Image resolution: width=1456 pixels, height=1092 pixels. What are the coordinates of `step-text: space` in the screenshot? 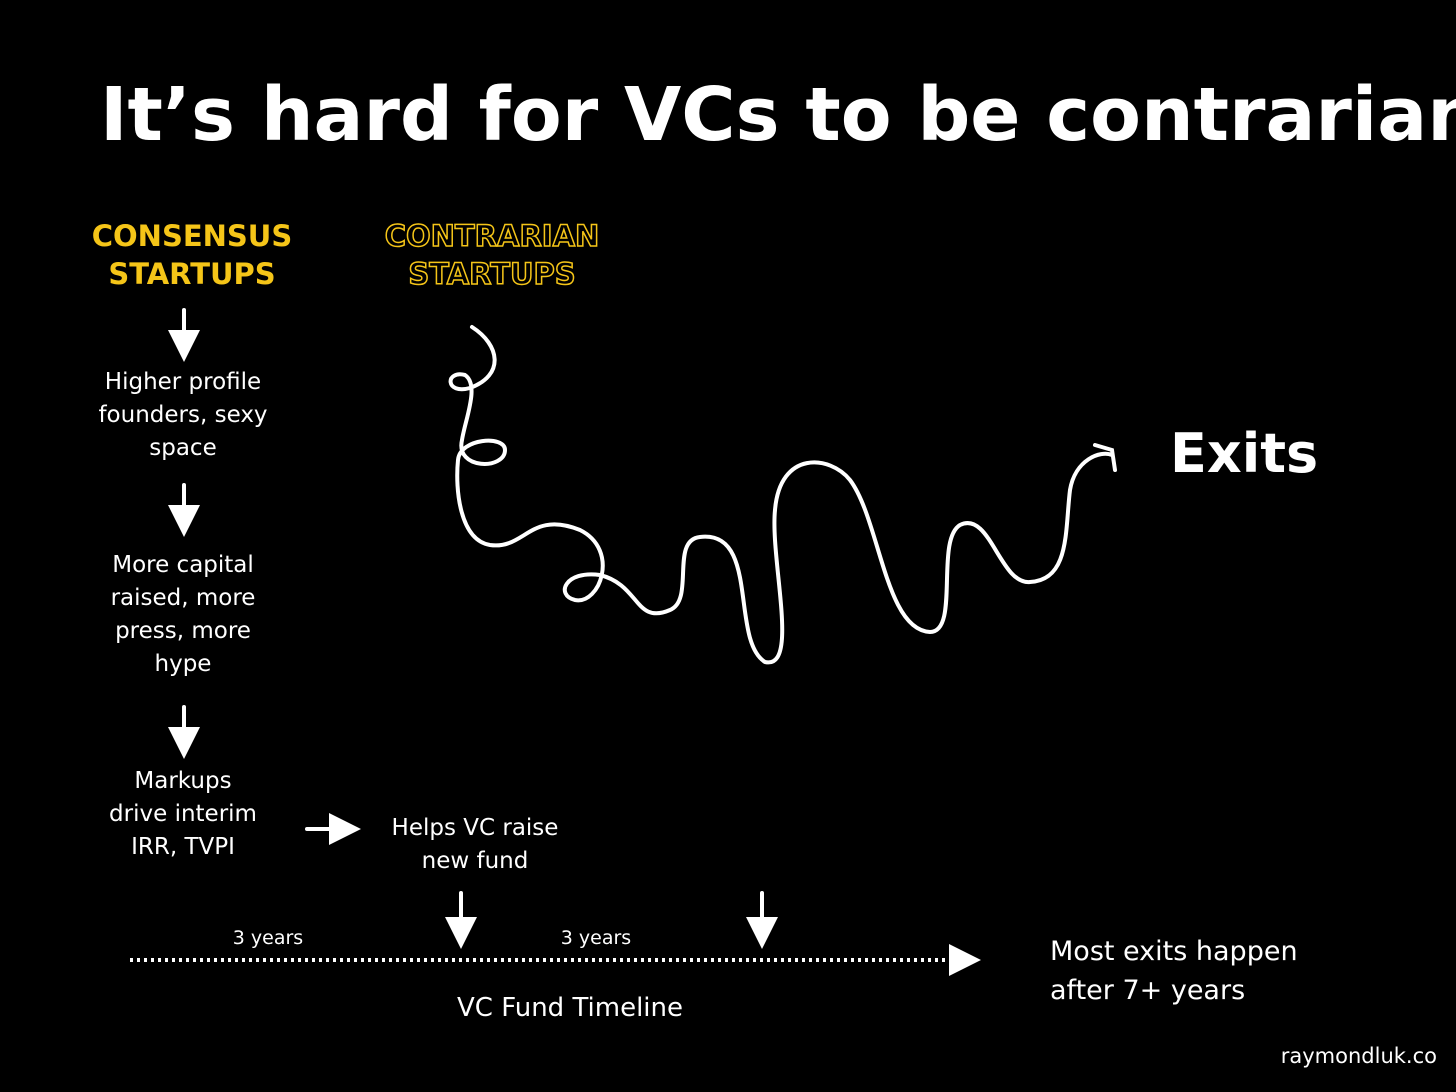 It's located at (182, 448).